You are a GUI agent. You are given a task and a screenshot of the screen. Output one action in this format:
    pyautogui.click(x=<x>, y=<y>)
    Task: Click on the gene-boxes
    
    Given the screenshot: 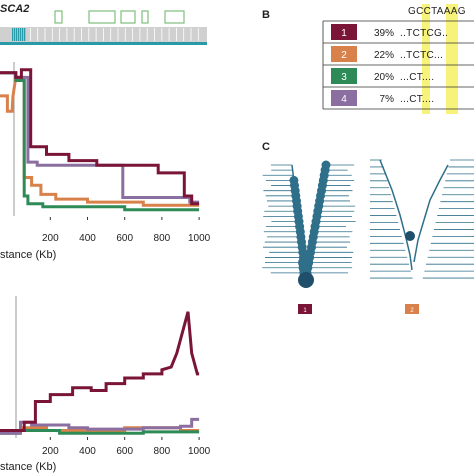 What is the action you would take?
    pyautogui.click(x=119, y=17)
    